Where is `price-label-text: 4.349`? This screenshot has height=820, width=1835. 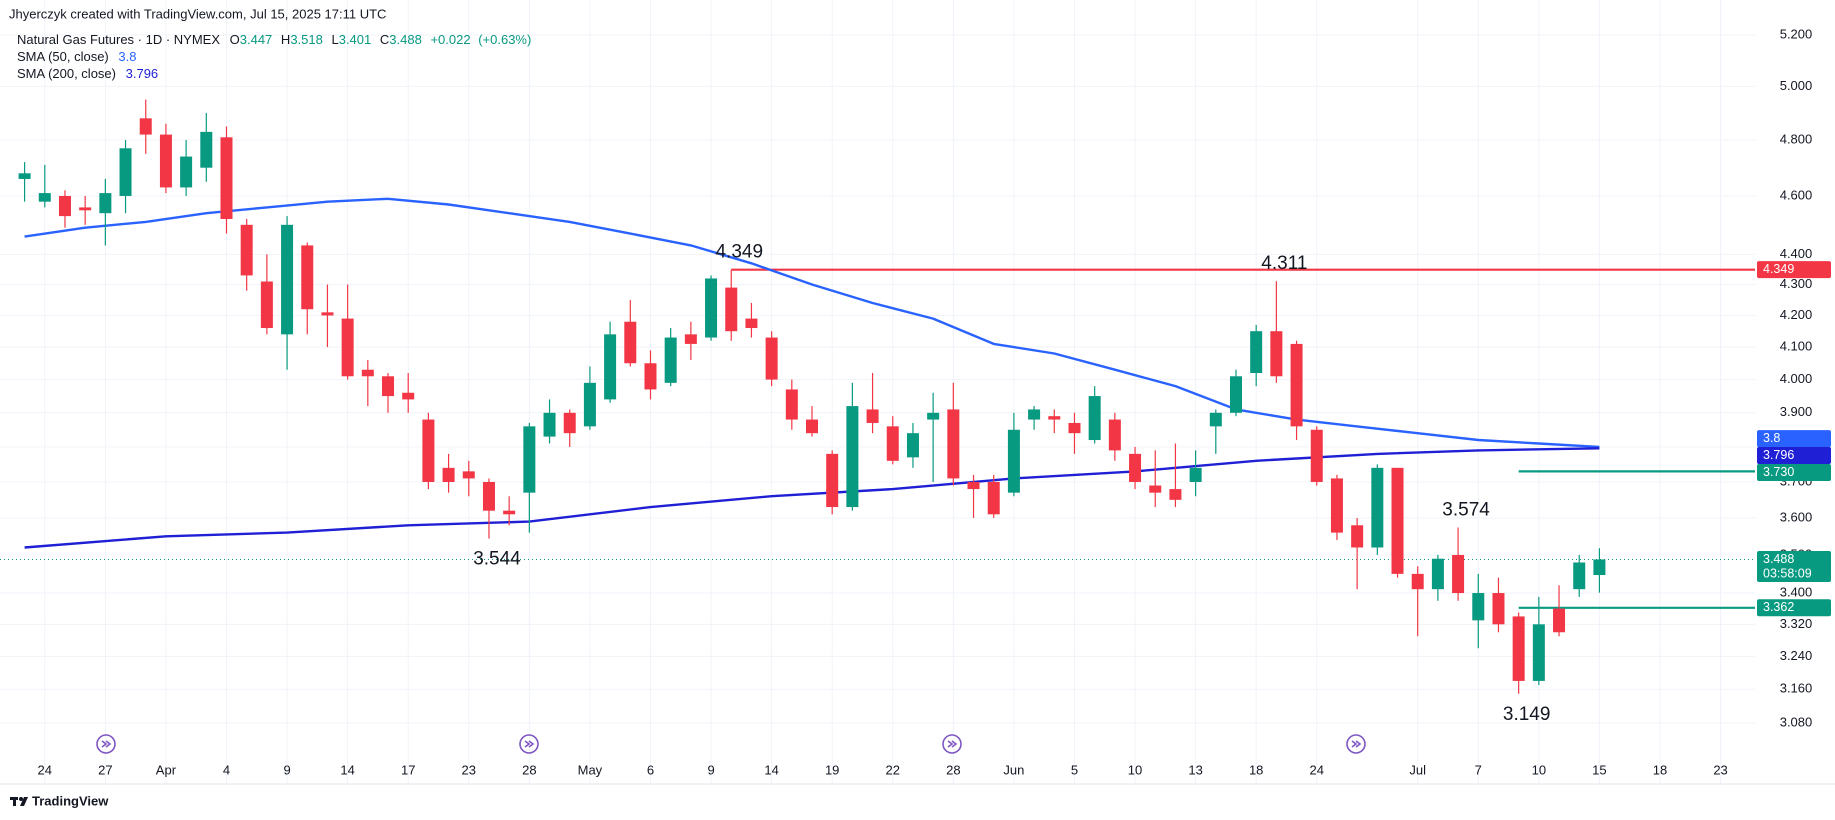
price-label-text: 4.349 is located at coordinates (1778, 269).